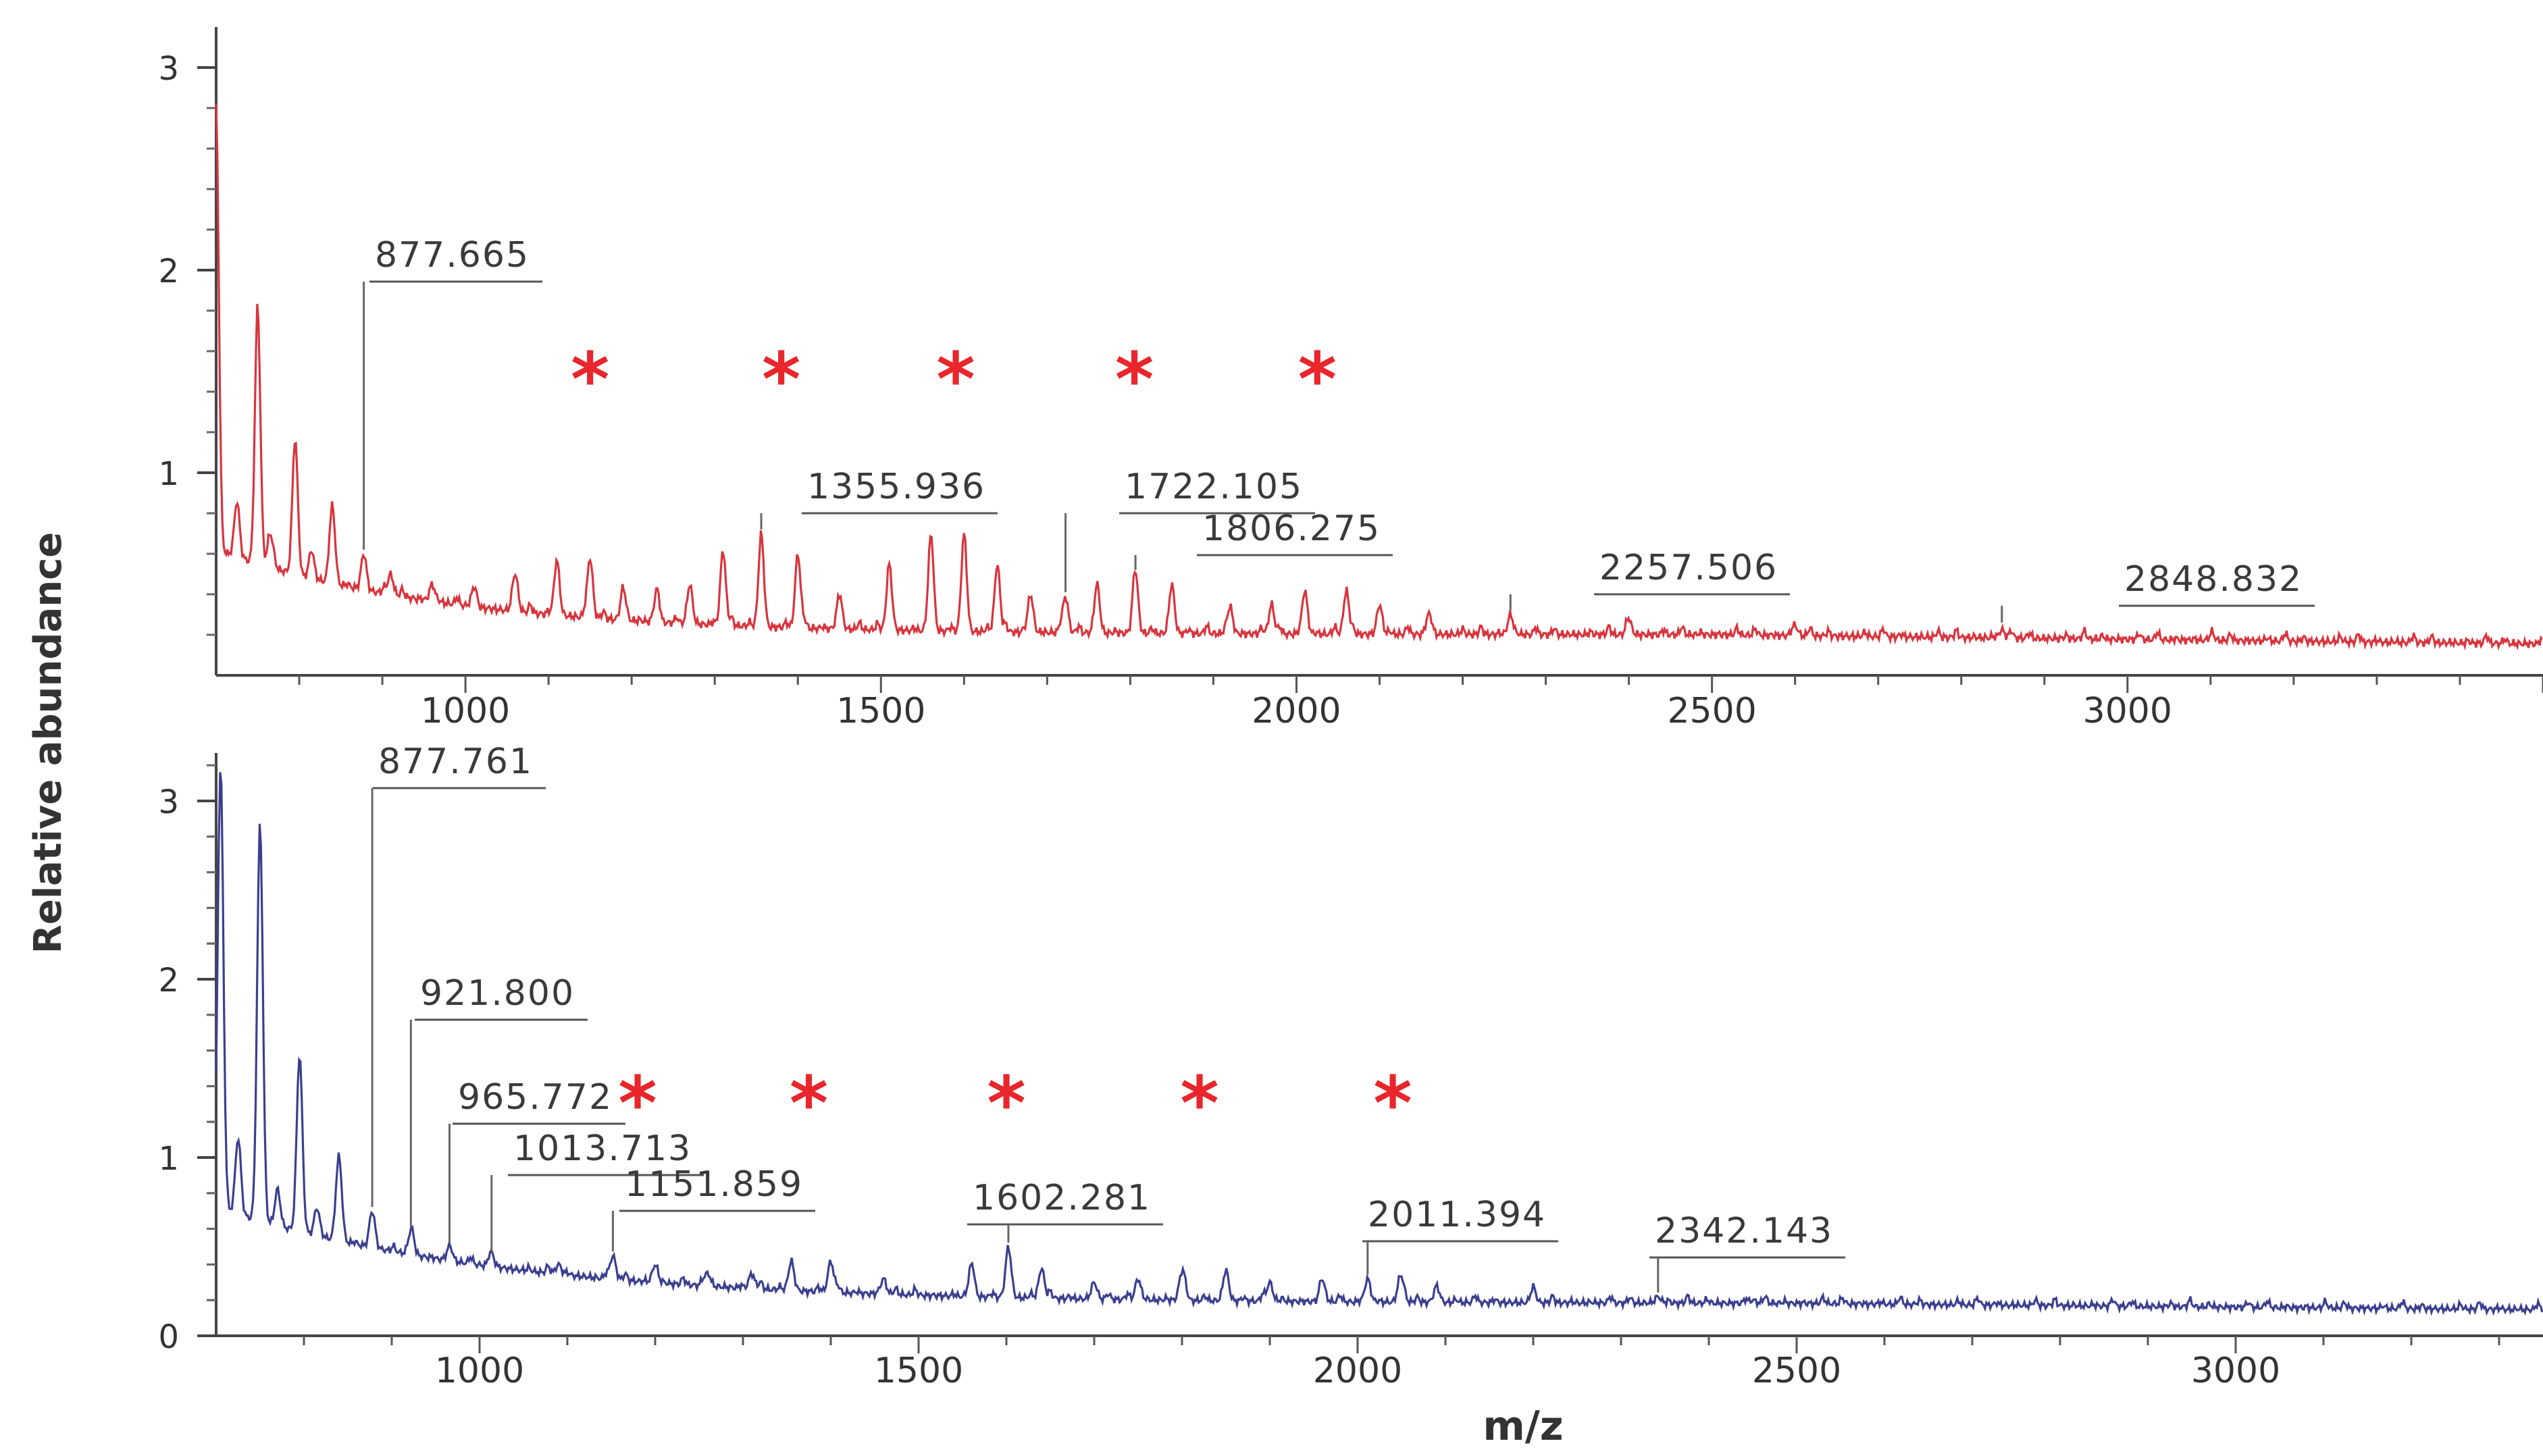 This screenshot has height=1456, width=2543. Describe the element at coordinates (168, 1337) in the screenshot. I see `y-tick-label: 0` at that location.